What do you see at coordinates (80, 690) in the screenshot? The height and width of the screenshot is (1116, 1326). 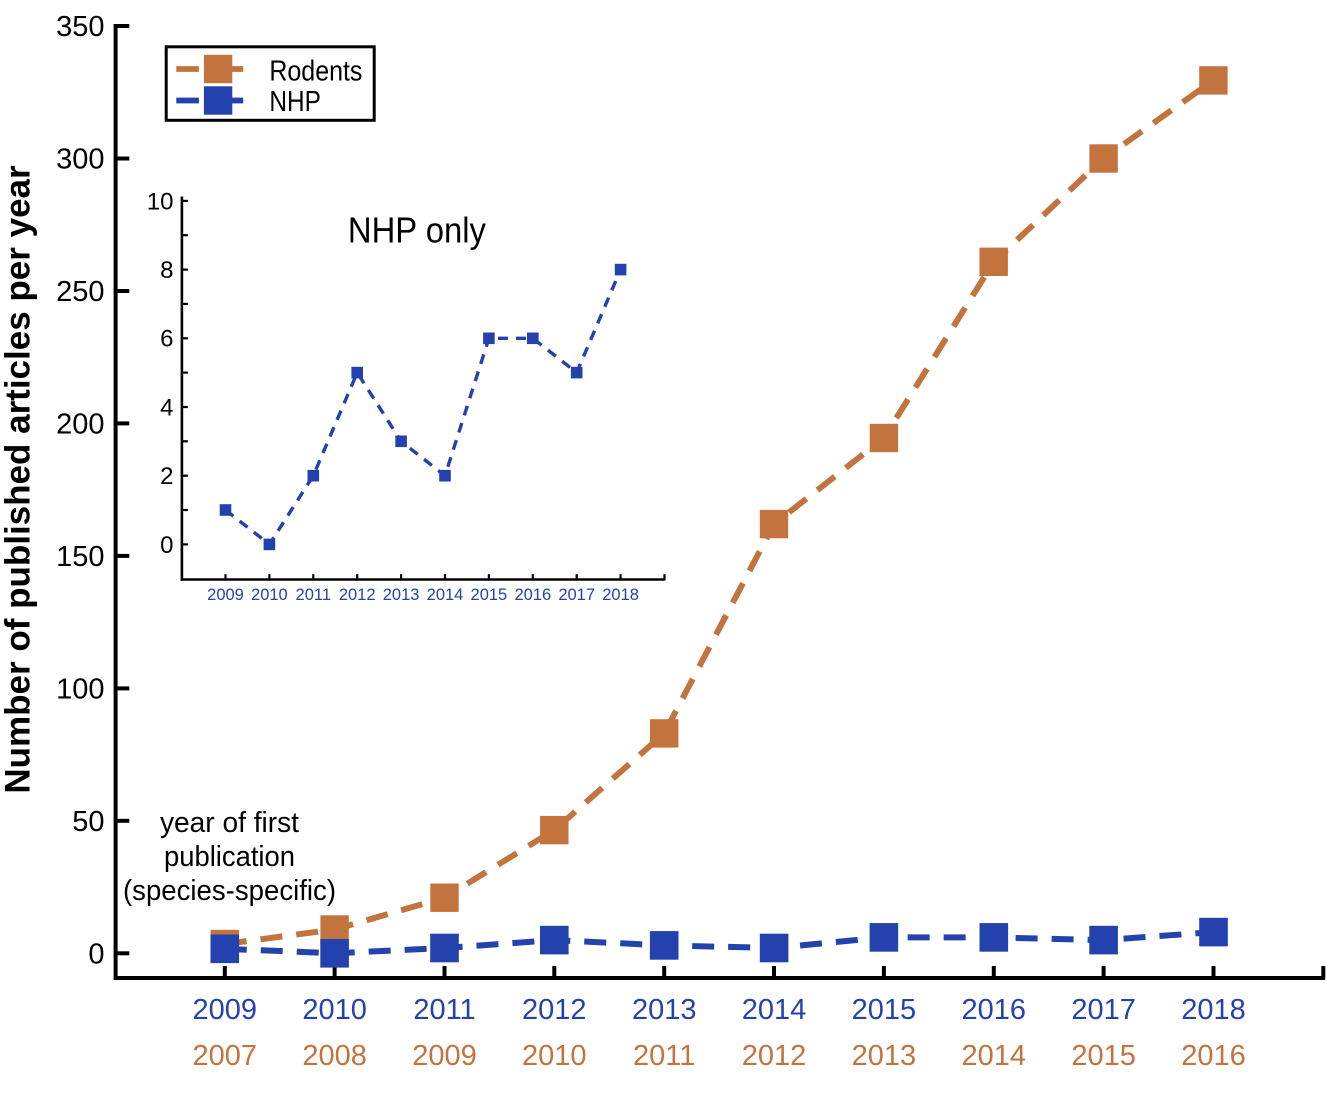 I see `svg-text: 100` at bounding box center [80, 690].